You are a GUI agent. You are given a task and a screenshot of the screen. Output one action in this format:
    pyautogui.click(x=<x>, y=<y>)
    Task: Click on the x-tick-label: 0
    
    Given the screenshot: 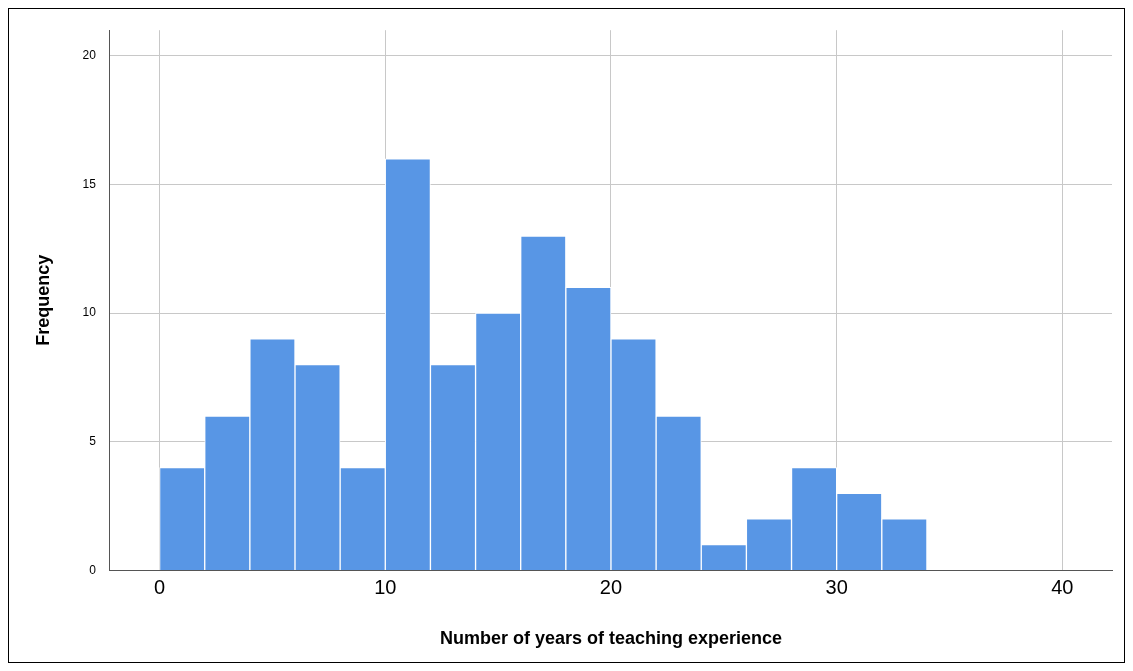 What is the action you would take?
    pyautogui.click(x=160, y=586)
    